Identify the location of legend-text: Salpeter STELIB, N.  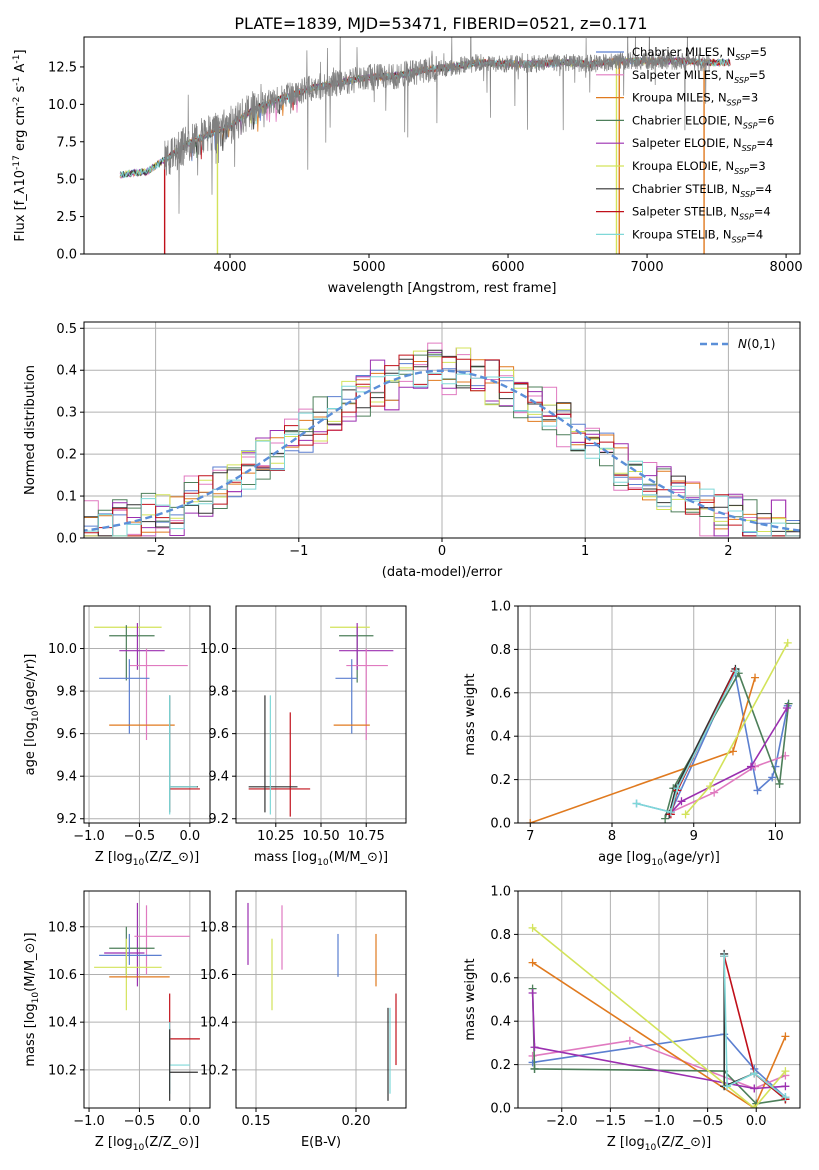
(685, 212).